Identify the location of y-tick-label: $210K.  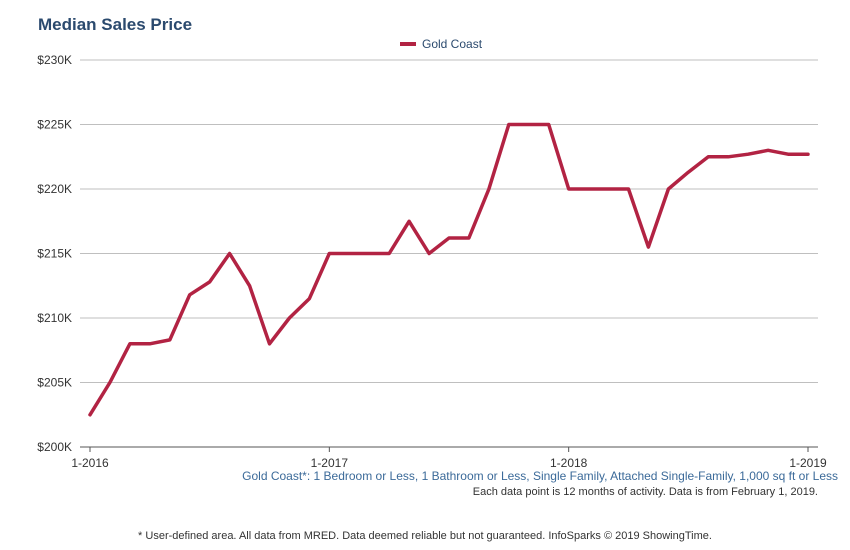
(54, 318).